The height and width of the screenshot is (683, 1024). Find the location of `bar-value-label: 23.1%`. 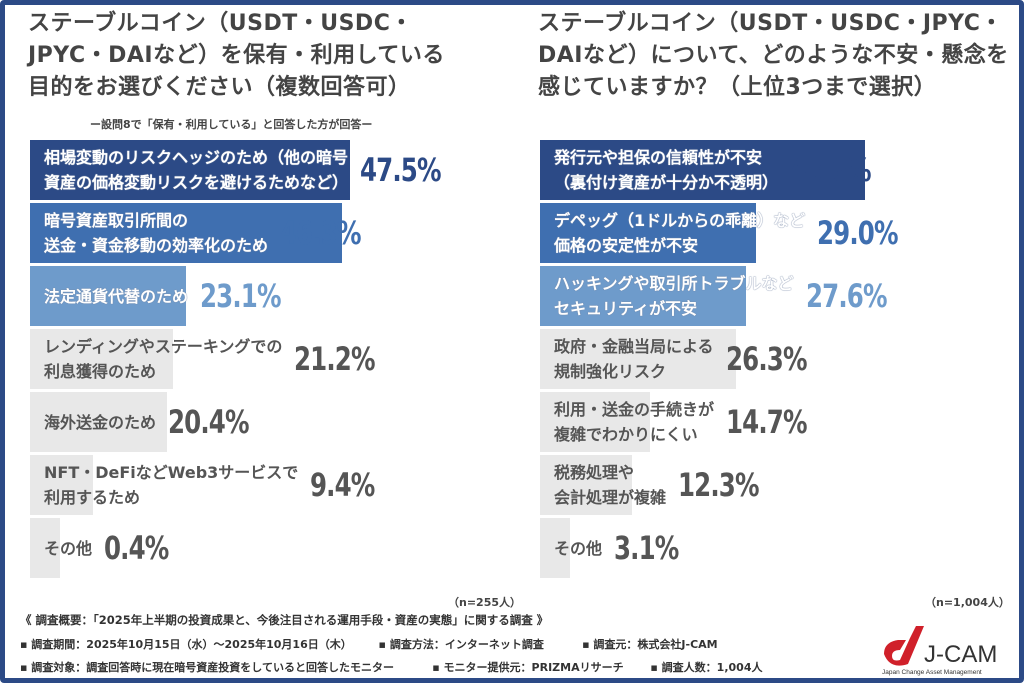

bar-value-label: 23.1% is located at coordinates (240, 296).